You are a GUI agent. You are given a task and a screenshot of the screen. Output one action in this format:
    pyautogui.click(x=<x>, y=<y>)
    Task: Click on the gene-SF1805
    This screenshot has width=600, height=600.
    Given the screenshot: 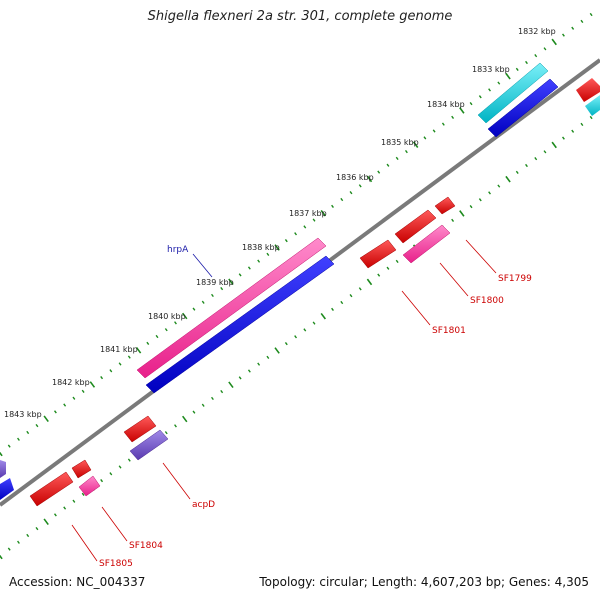 What is the action you would take?
    pyautogui.click(x=51, y=489)
    